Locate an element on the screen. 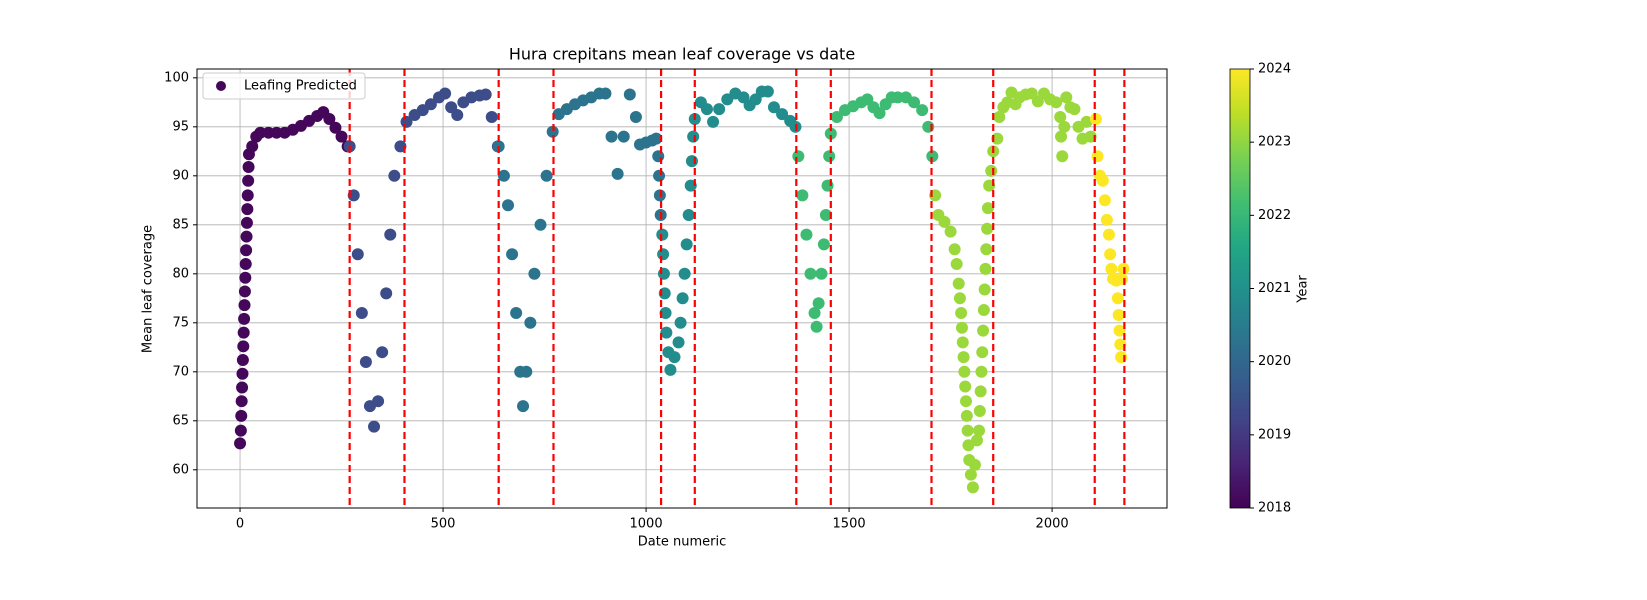 The image size is (1647, 600). legend-box is located at coordinates (284, 86).